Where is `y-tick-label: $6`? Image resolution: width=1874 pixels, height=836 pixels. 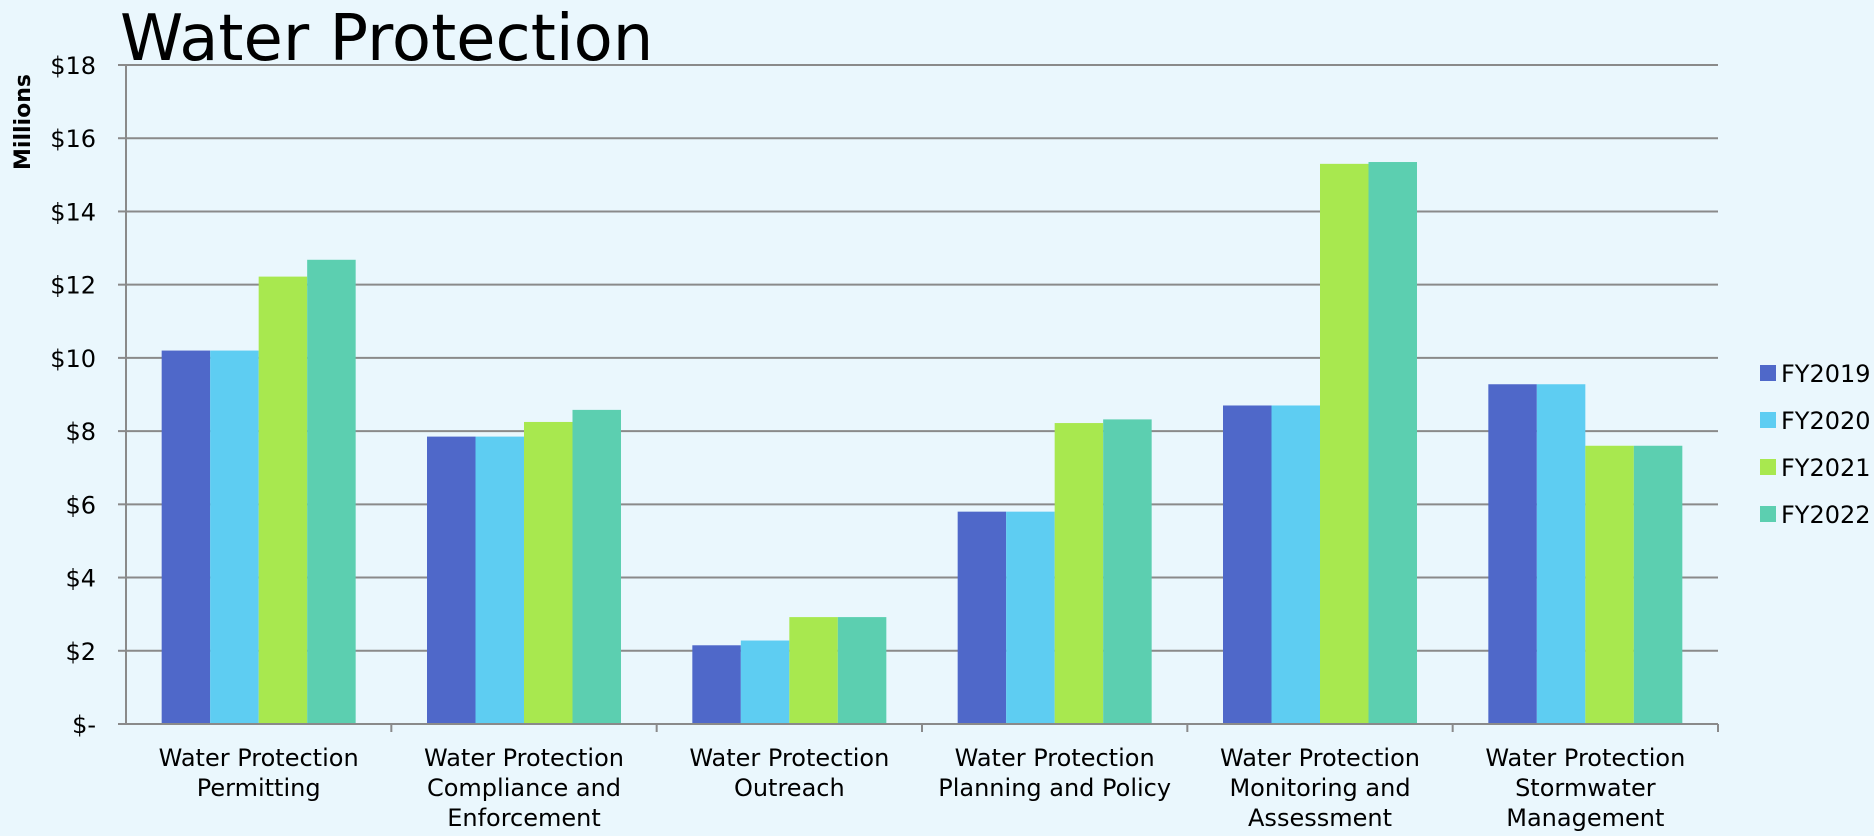
y-tick-label: $6 is located at coordinates (80, 505).